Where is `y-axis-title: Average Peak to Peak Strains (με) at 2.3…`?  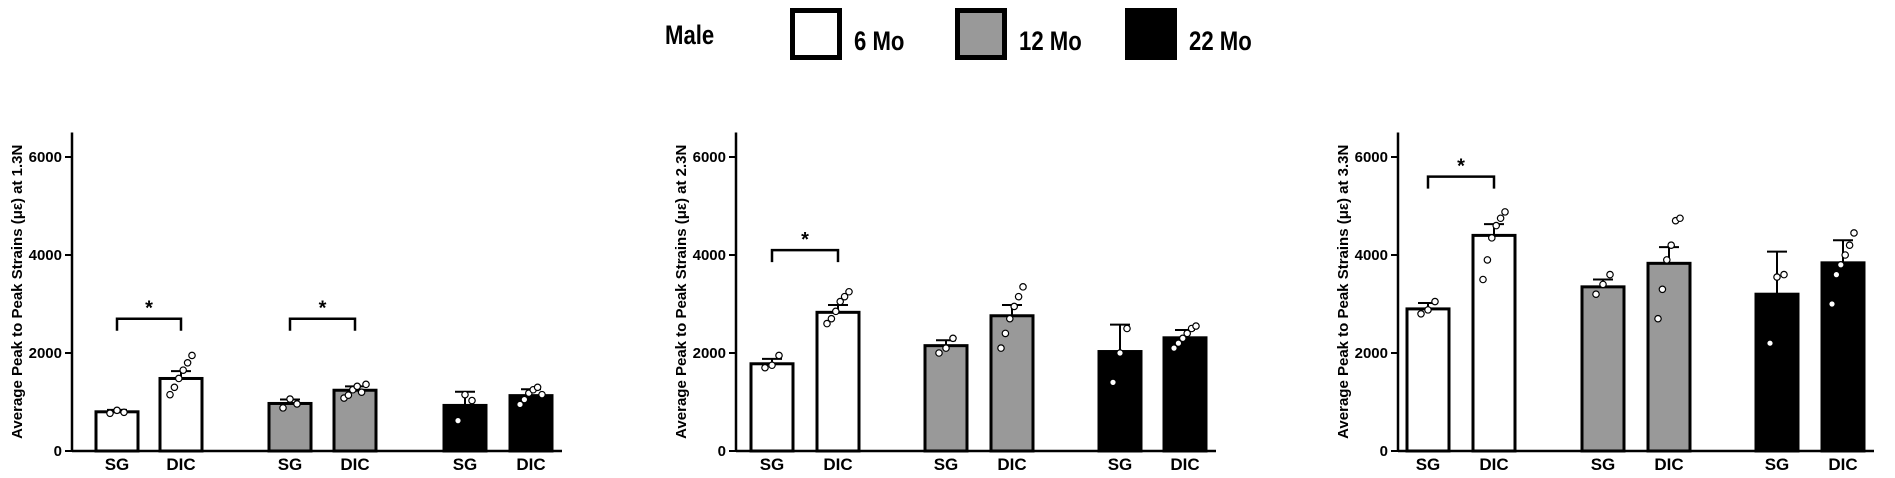 y-axis-title: Average Peak to Peak Strains (με) at 2.3… is located at coordinates (681, 292).